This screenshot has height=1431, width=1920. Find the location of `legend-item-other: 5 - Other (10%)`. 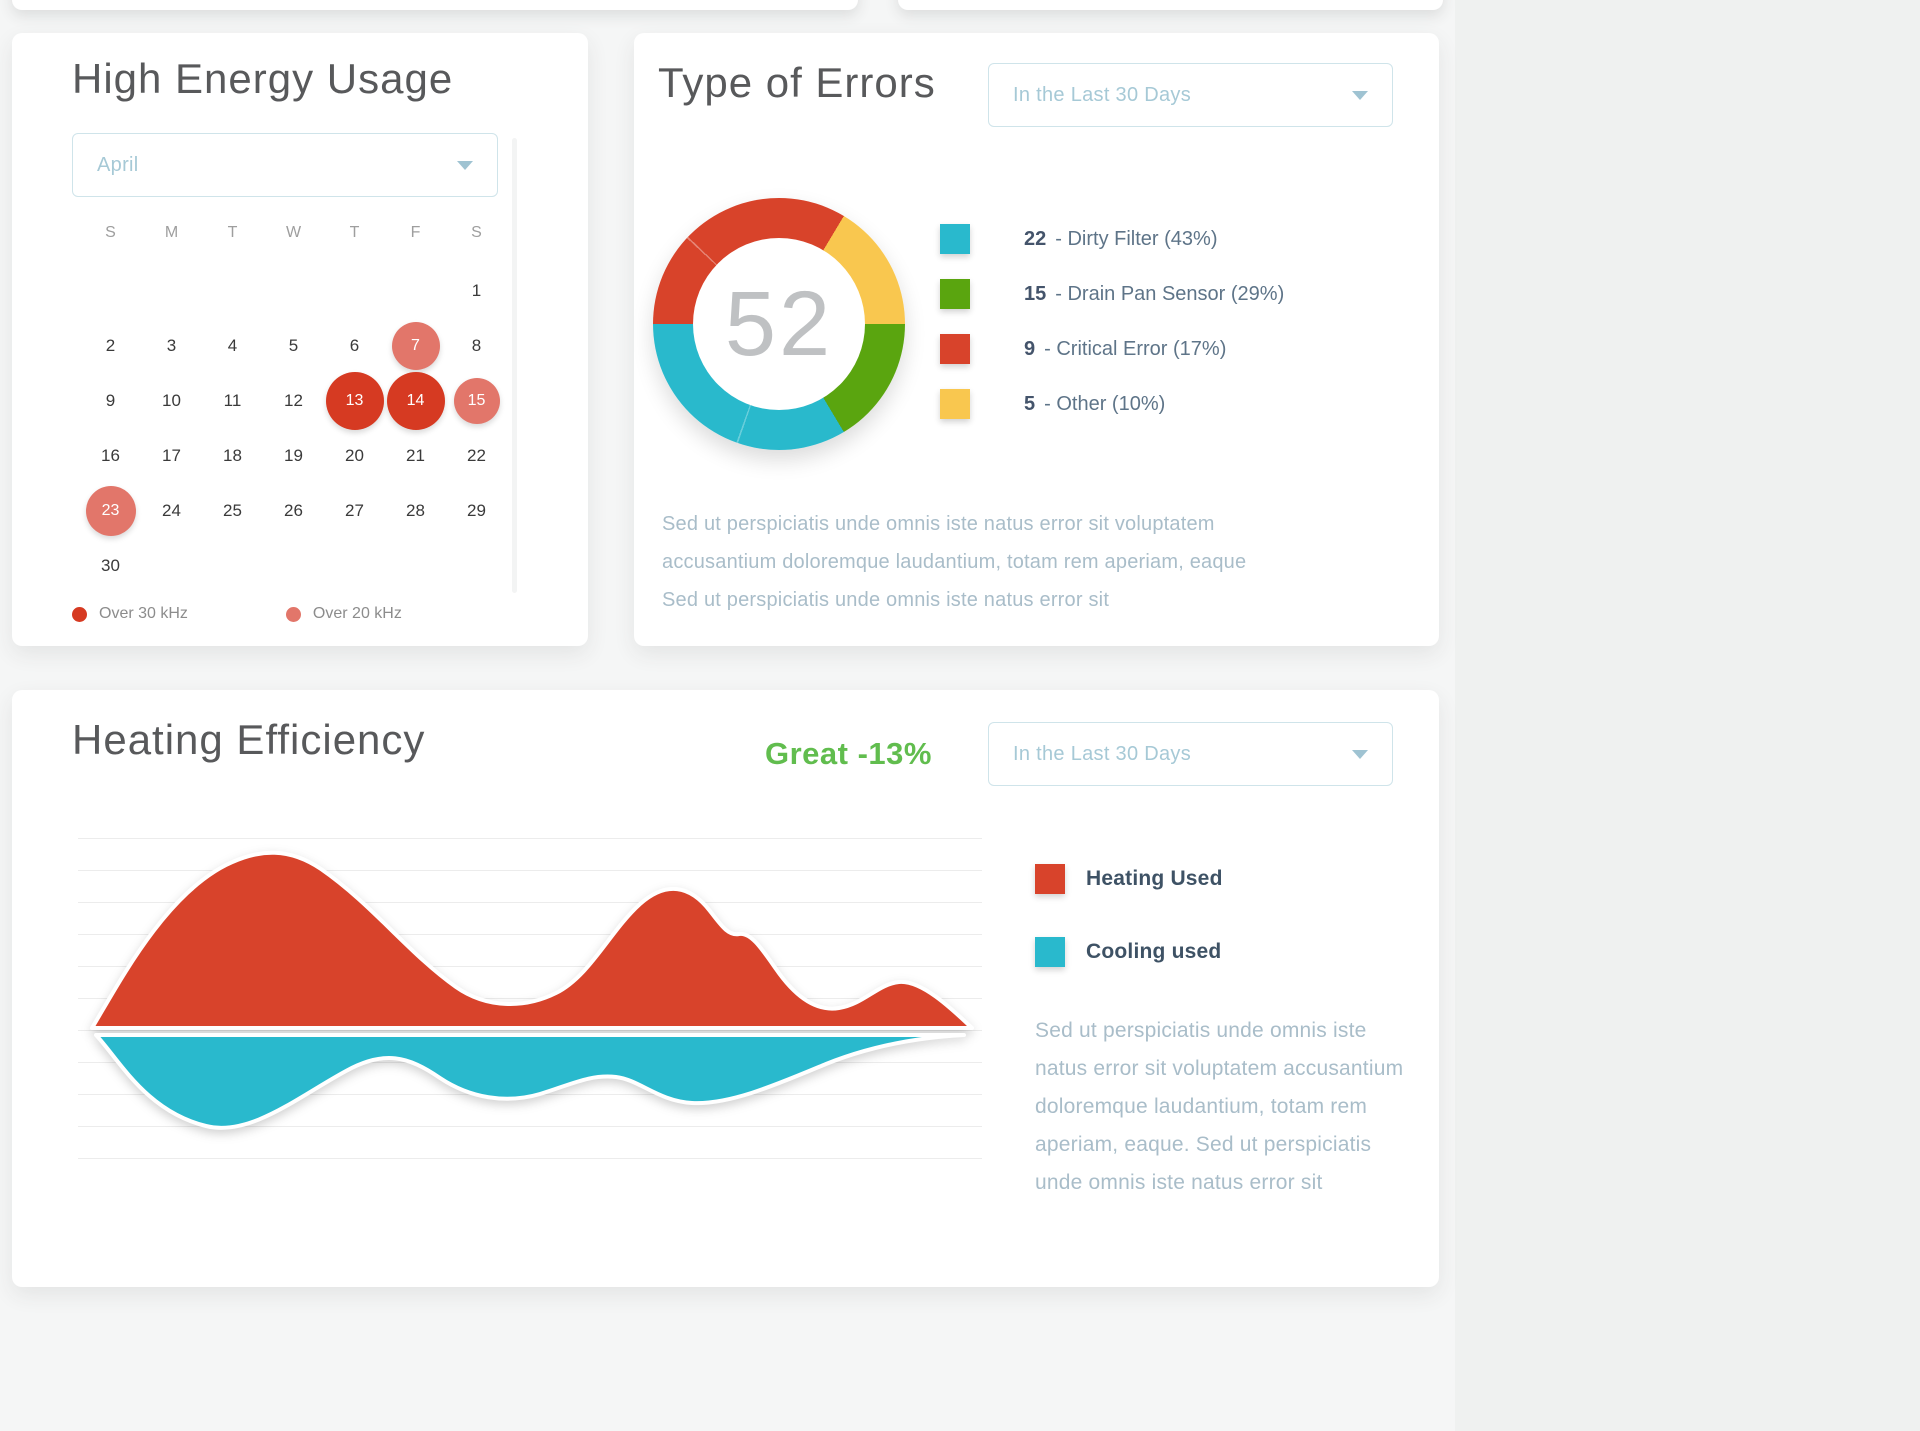

legend-item-other: 5 - Other (10%) is located at coordinates (1112, 404).